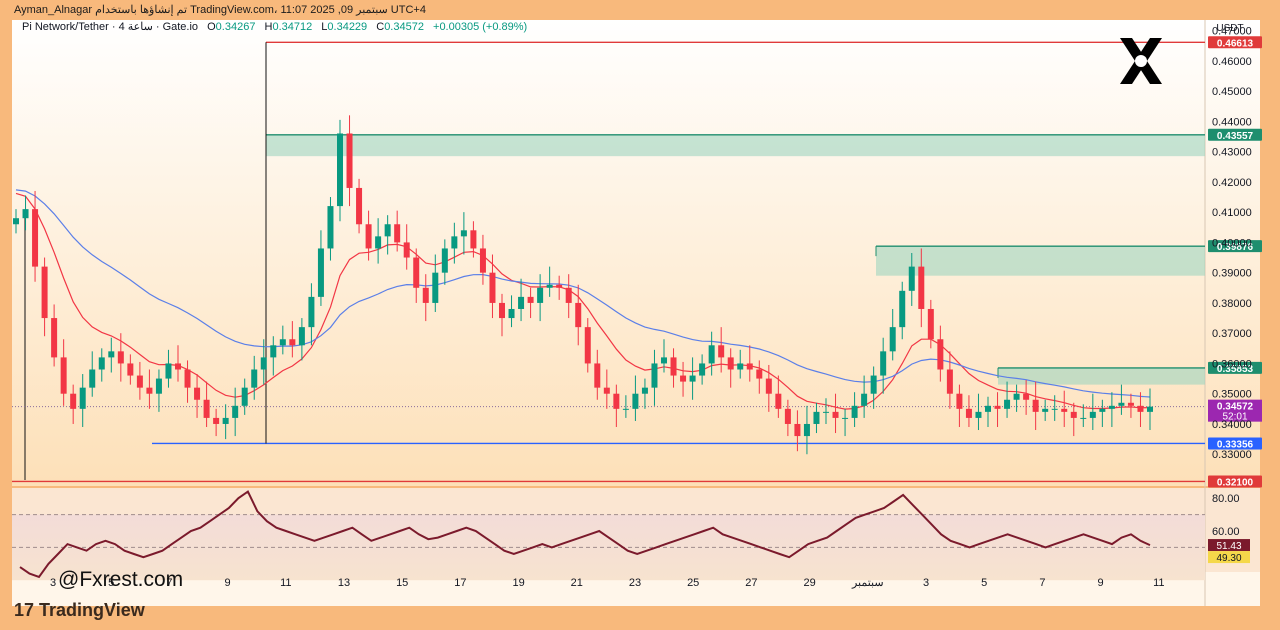 This screenshot has width=1280, height=630. Describe the element at coordinates (751, 583) in the screenshot. I see `time-tick-label: 27` at that location.